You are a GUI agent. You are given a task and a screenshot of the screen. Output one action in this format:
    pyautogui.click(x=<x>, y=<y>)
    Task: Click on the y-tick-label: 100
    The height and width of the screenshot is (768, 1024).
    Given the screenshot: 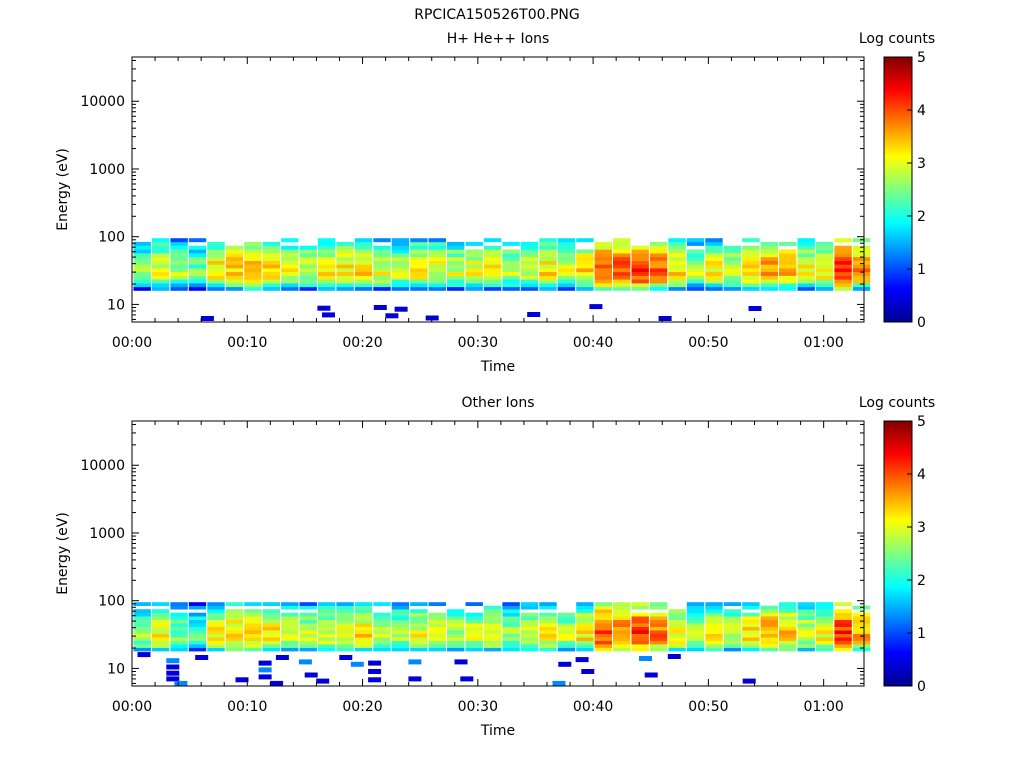 What is the action you would take?
    pyautogui.click(x=111, y=602)
    